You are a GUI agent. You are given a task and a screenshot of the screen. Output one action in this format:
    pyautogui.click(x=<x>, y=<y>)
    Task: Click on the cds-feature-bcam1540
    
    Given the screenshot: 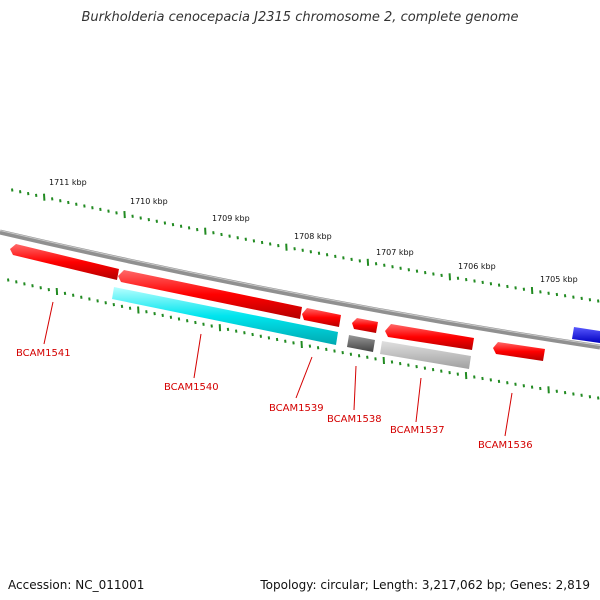 What is the action you would take?
    pyautogui.click(x=225, y=316)
    